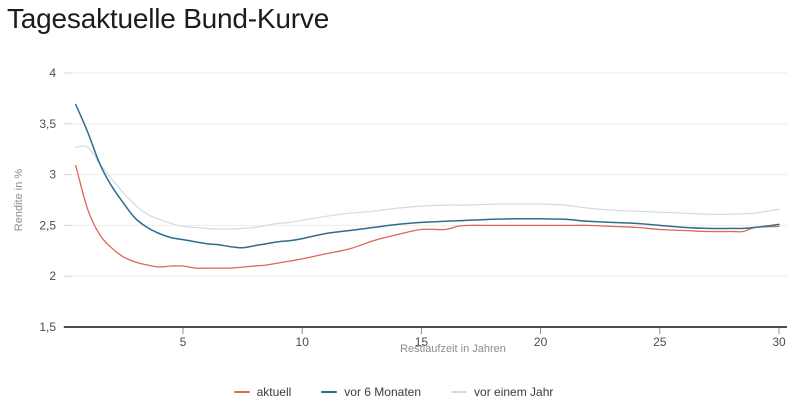 The height and width of the screenshot is (411, 787). I want to click on legend-item-vor-6-monaten: vor 6 Monaten, so click(371, 392).